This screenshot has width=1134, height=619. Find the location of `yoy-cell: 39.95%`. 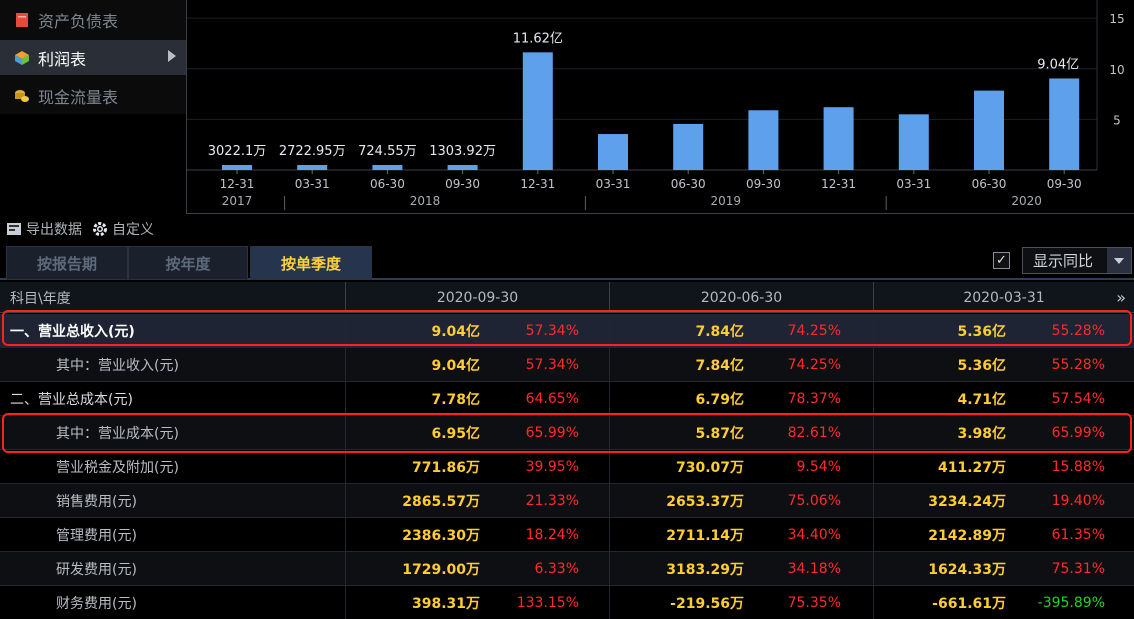

yoy-cell: 39.95% is located at coordinates (552, 467).